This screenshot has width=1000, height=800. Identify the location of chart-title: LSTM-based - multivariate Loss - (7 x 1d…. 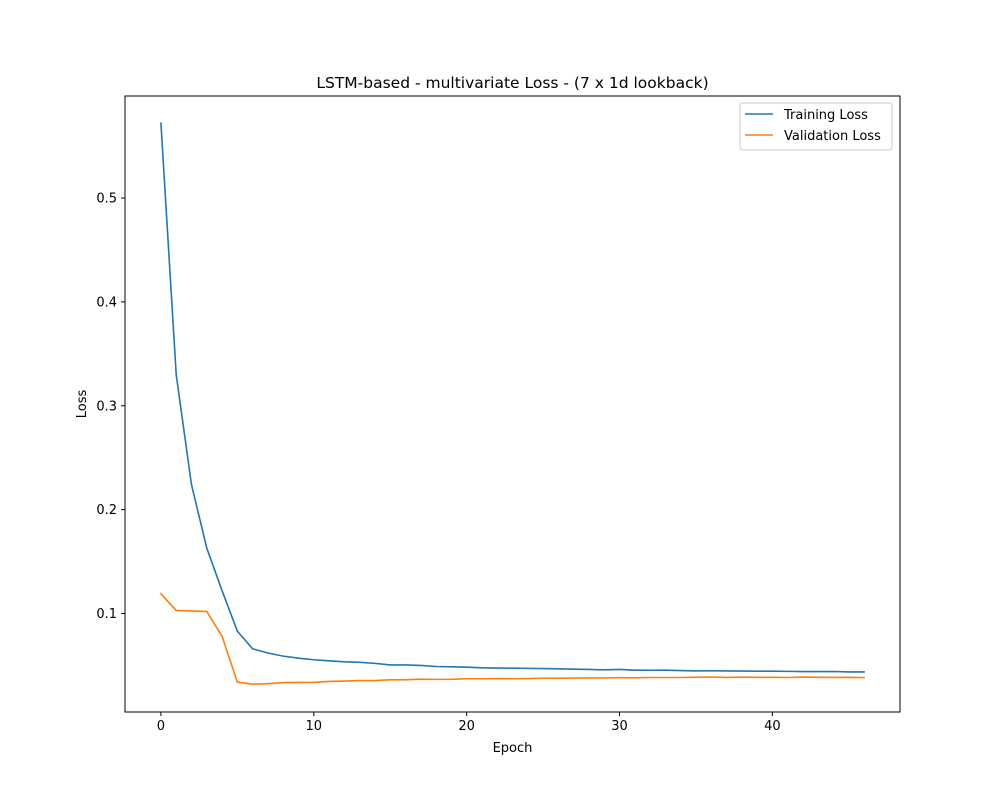
(512, 83).